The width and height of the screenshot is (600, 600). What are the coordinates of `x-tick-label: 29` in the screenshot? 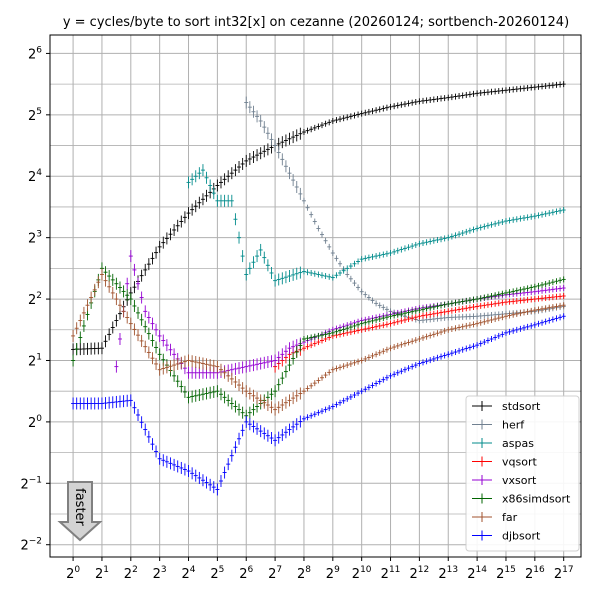 It's located at (333, 573).